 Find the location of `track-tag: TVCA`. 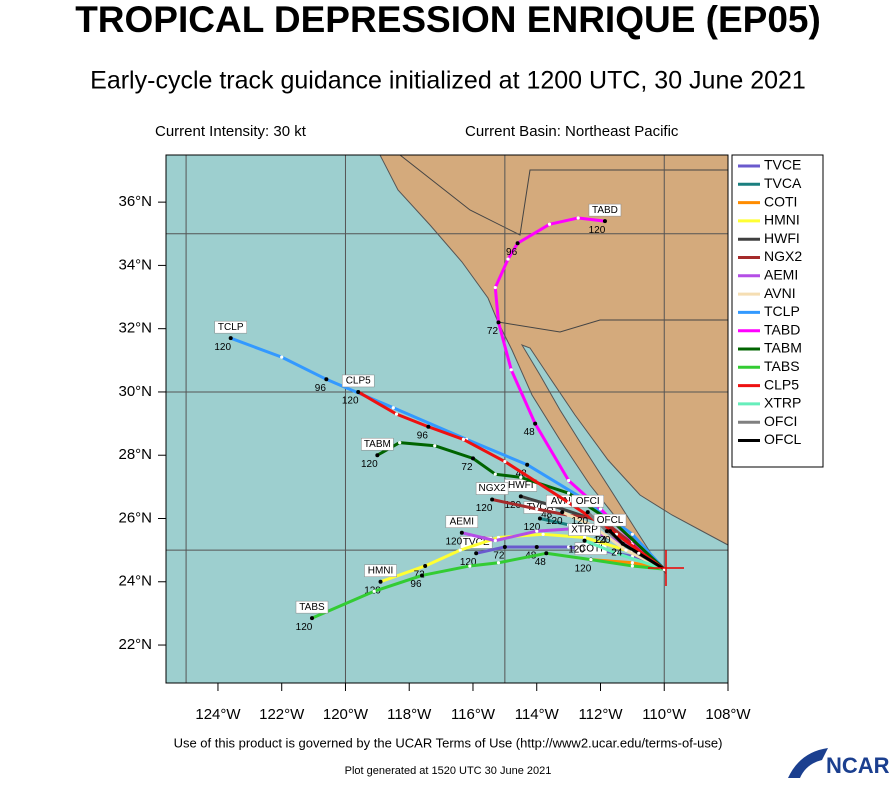

track-tag: TVCA is located at coordinates (540, 507).